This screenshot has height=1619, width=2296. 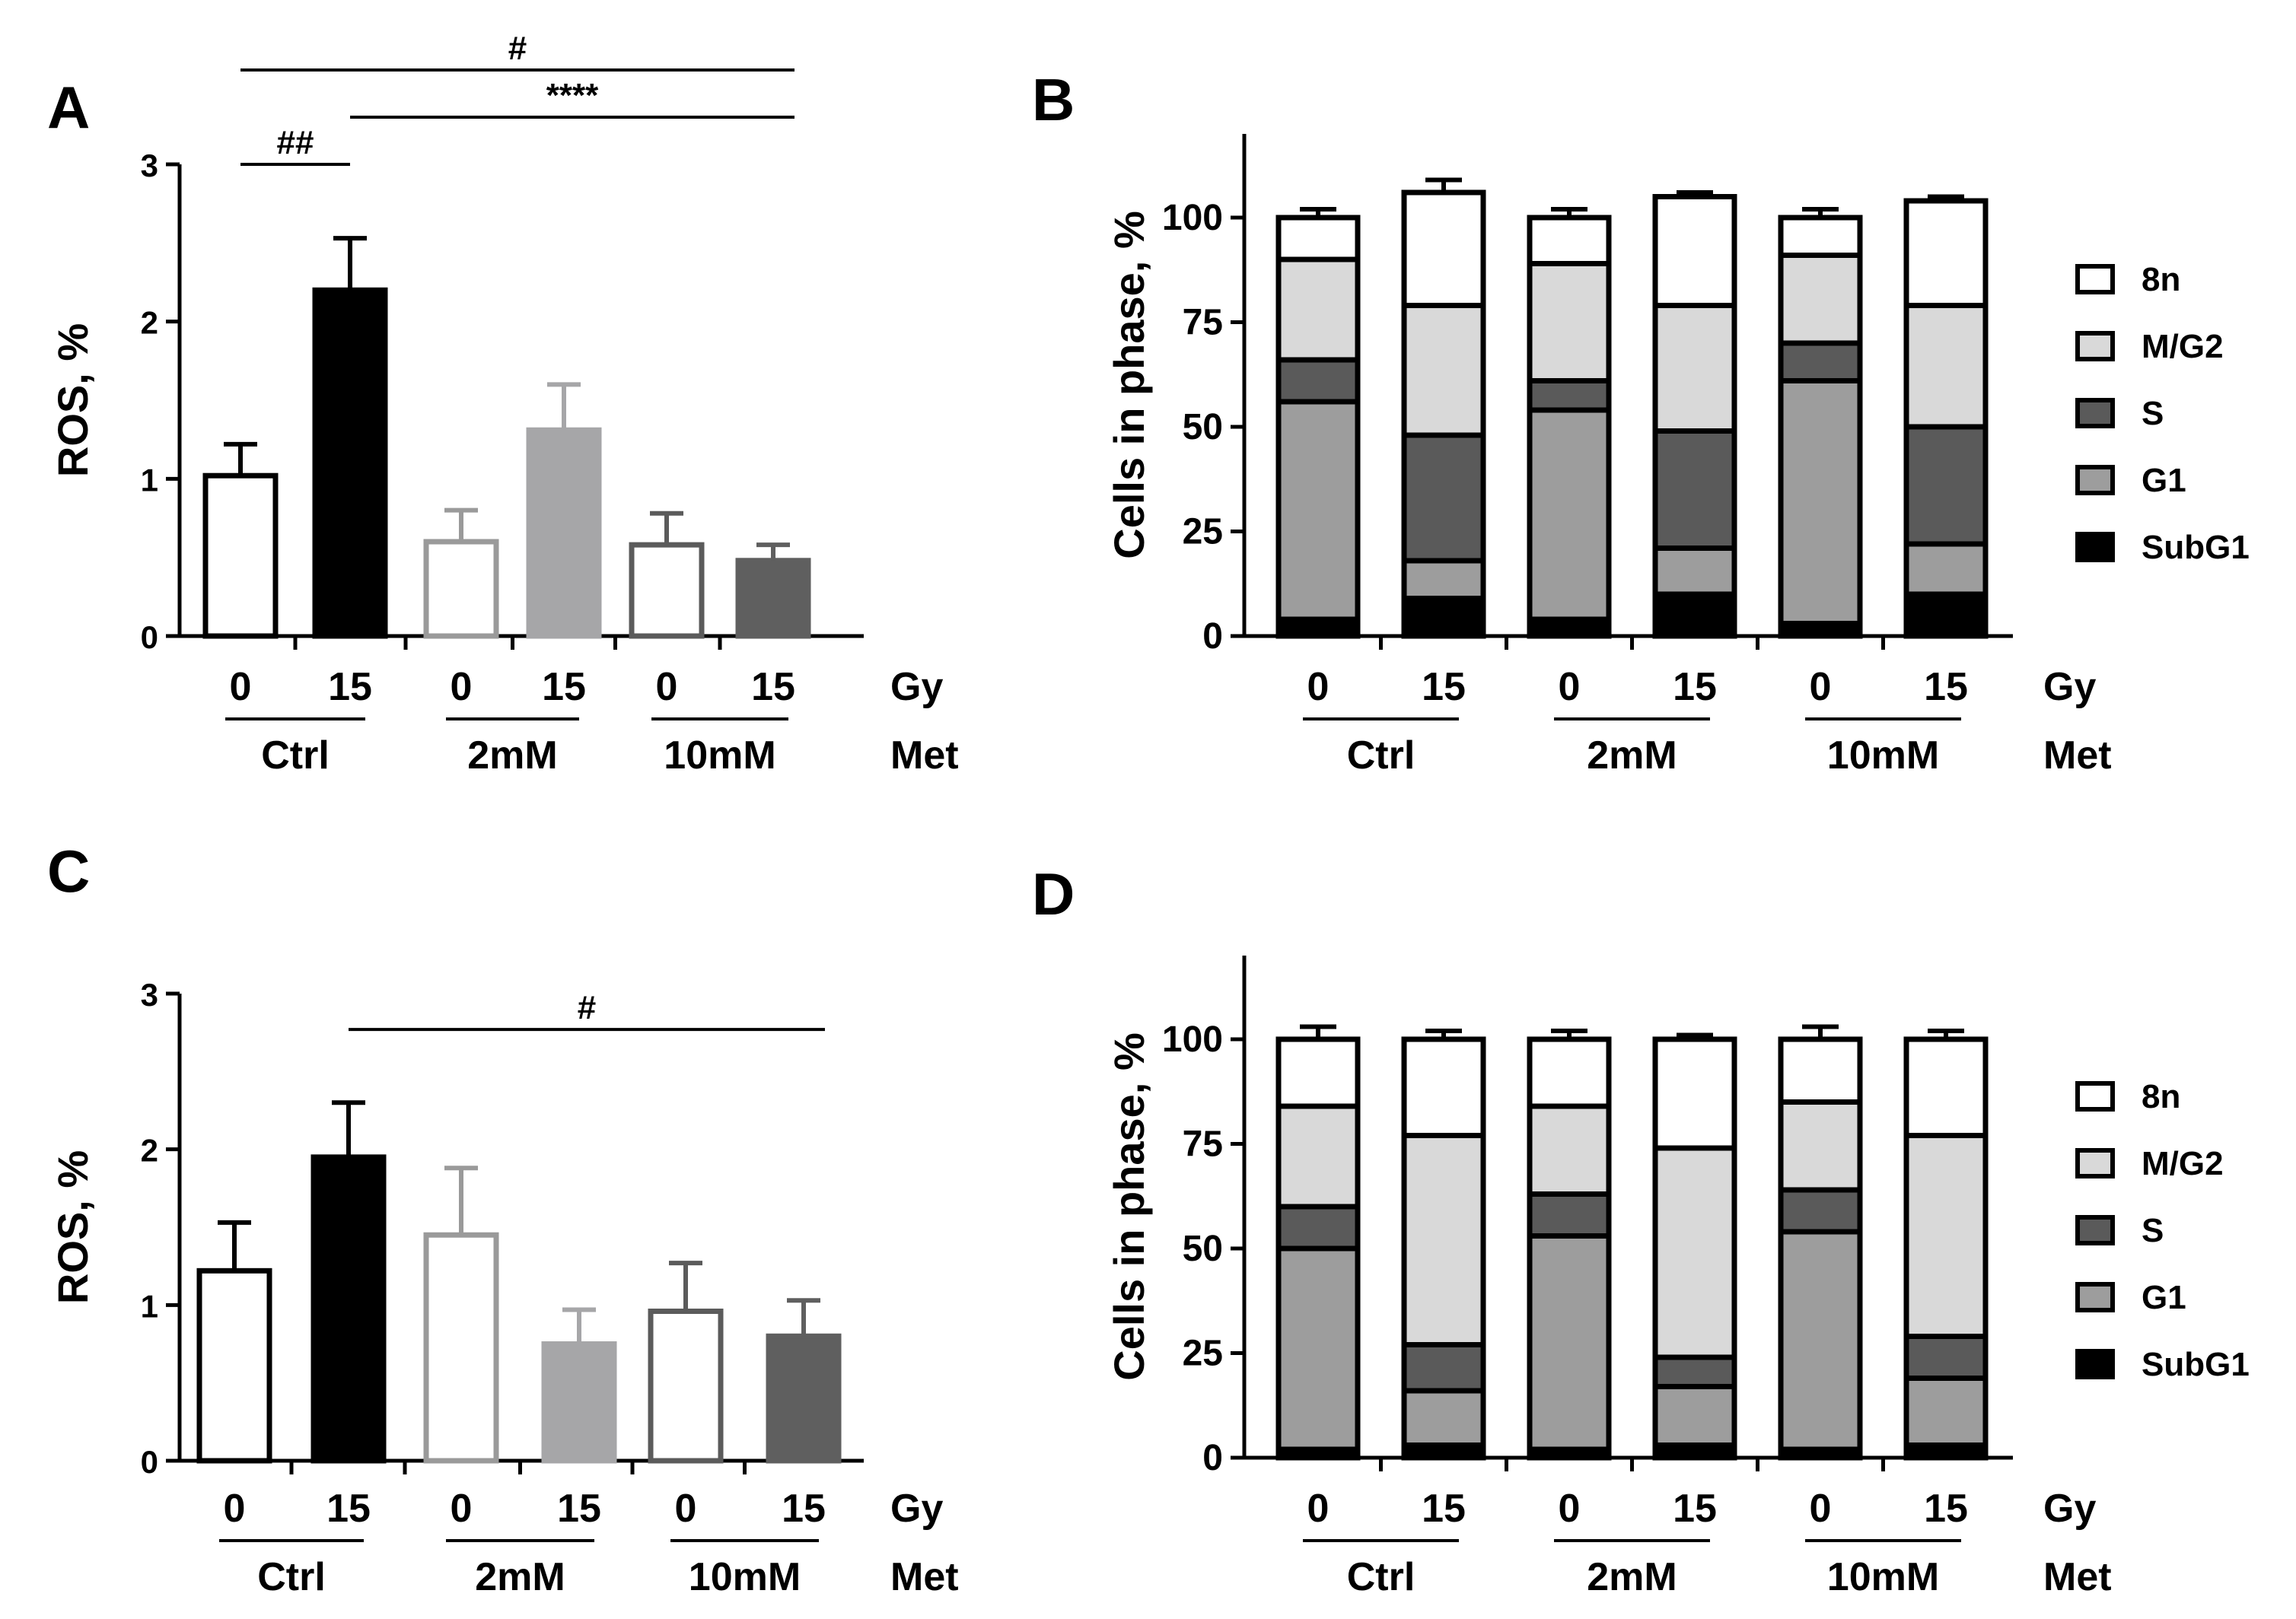 What do you see at coordinates (1203, 323) in the screenshot?
I see `y-tick-label: 75` at bounding box center [1203, 323].